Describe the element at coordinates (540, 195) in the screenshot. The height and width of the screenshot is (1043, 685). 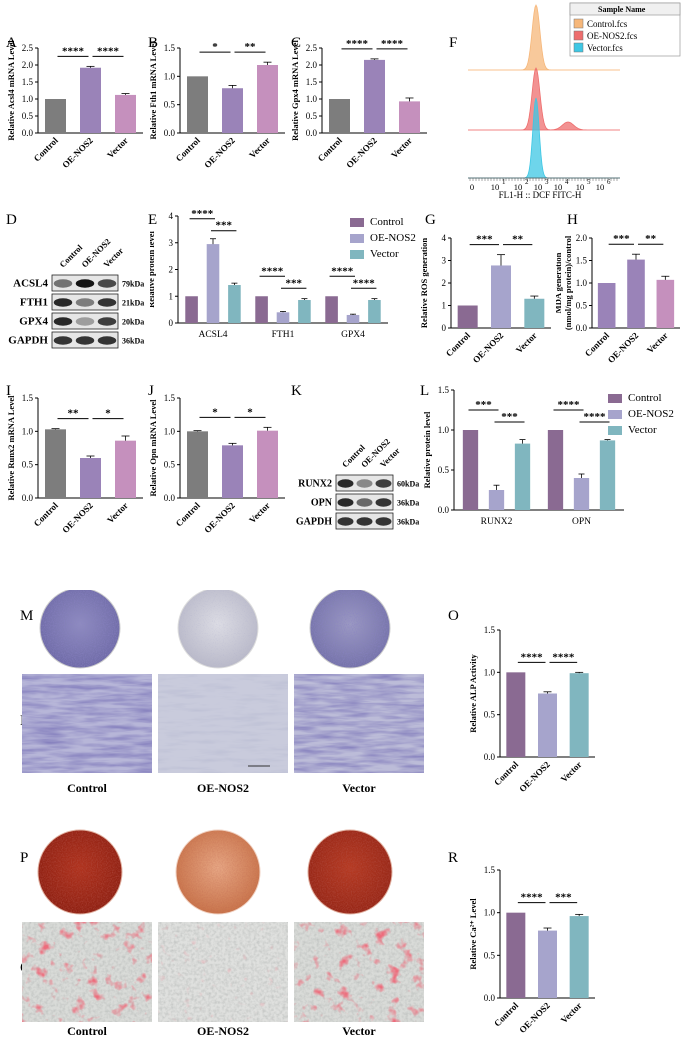
I see `flow-x-axis-label: FL1-H :: DCF FITC-H` at that location.